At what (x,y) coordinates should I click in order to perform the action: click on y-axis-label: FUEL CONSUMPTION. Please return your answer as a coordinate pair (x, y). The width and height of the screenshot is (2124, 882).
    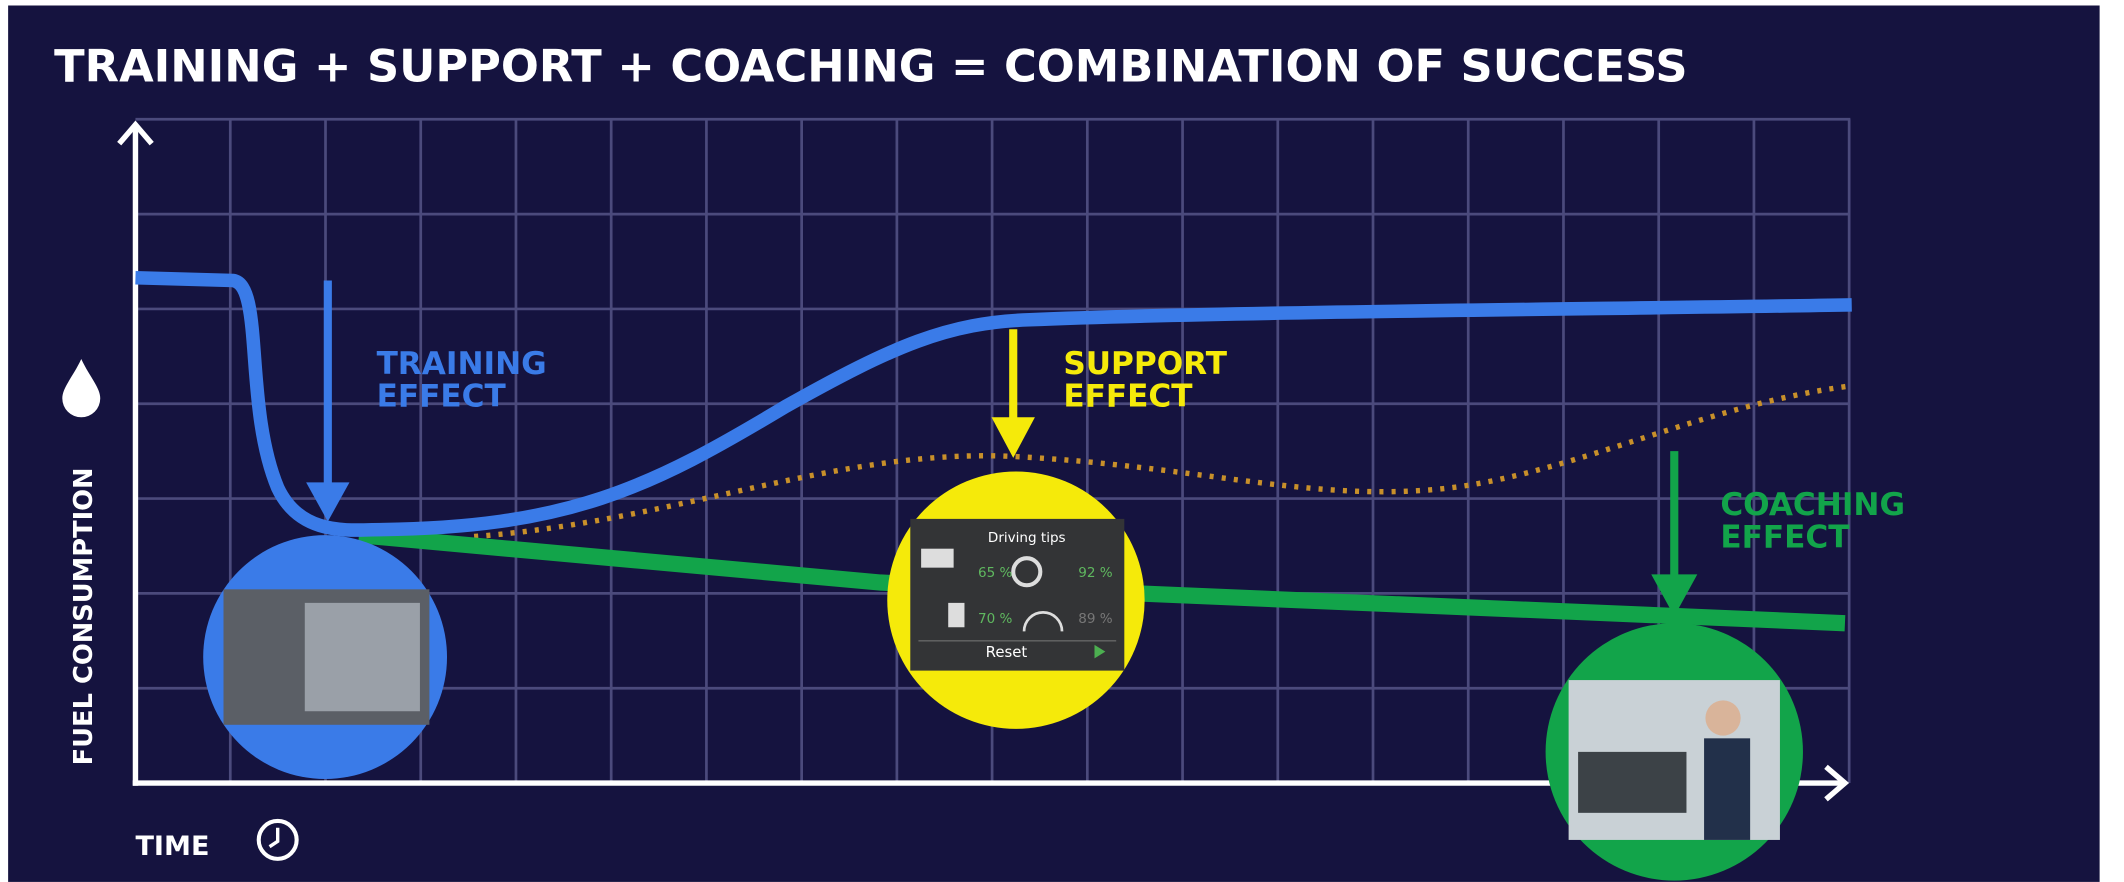
    Looking at the image, I should click on (84, 616).